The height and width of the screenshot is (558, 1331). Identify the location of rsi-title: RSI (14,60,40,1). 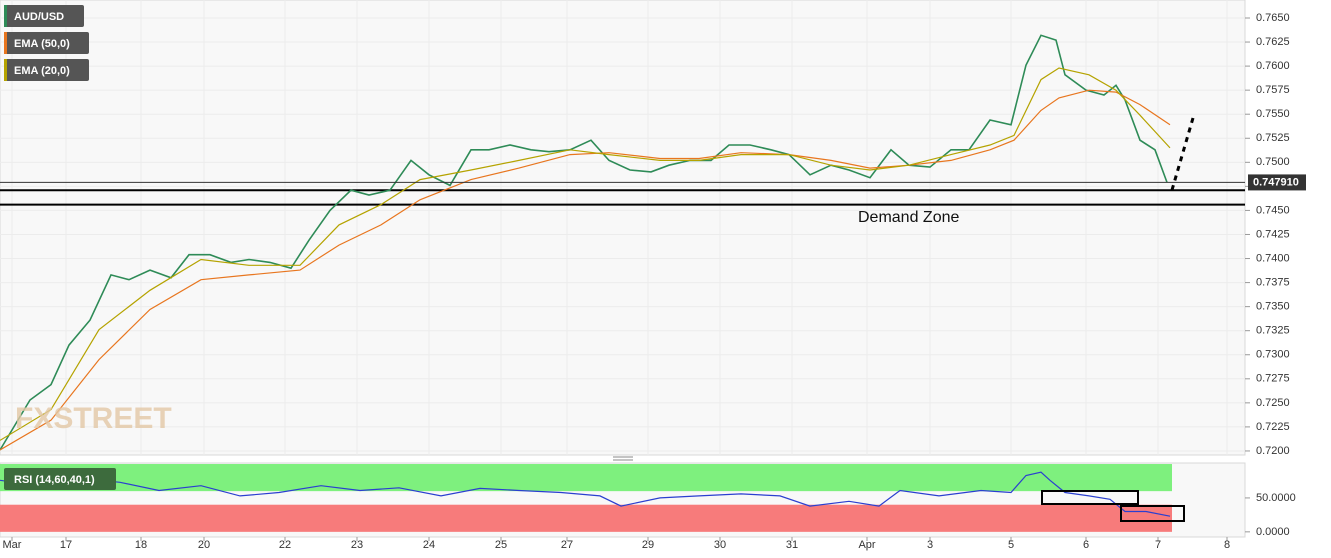
(54, 480).